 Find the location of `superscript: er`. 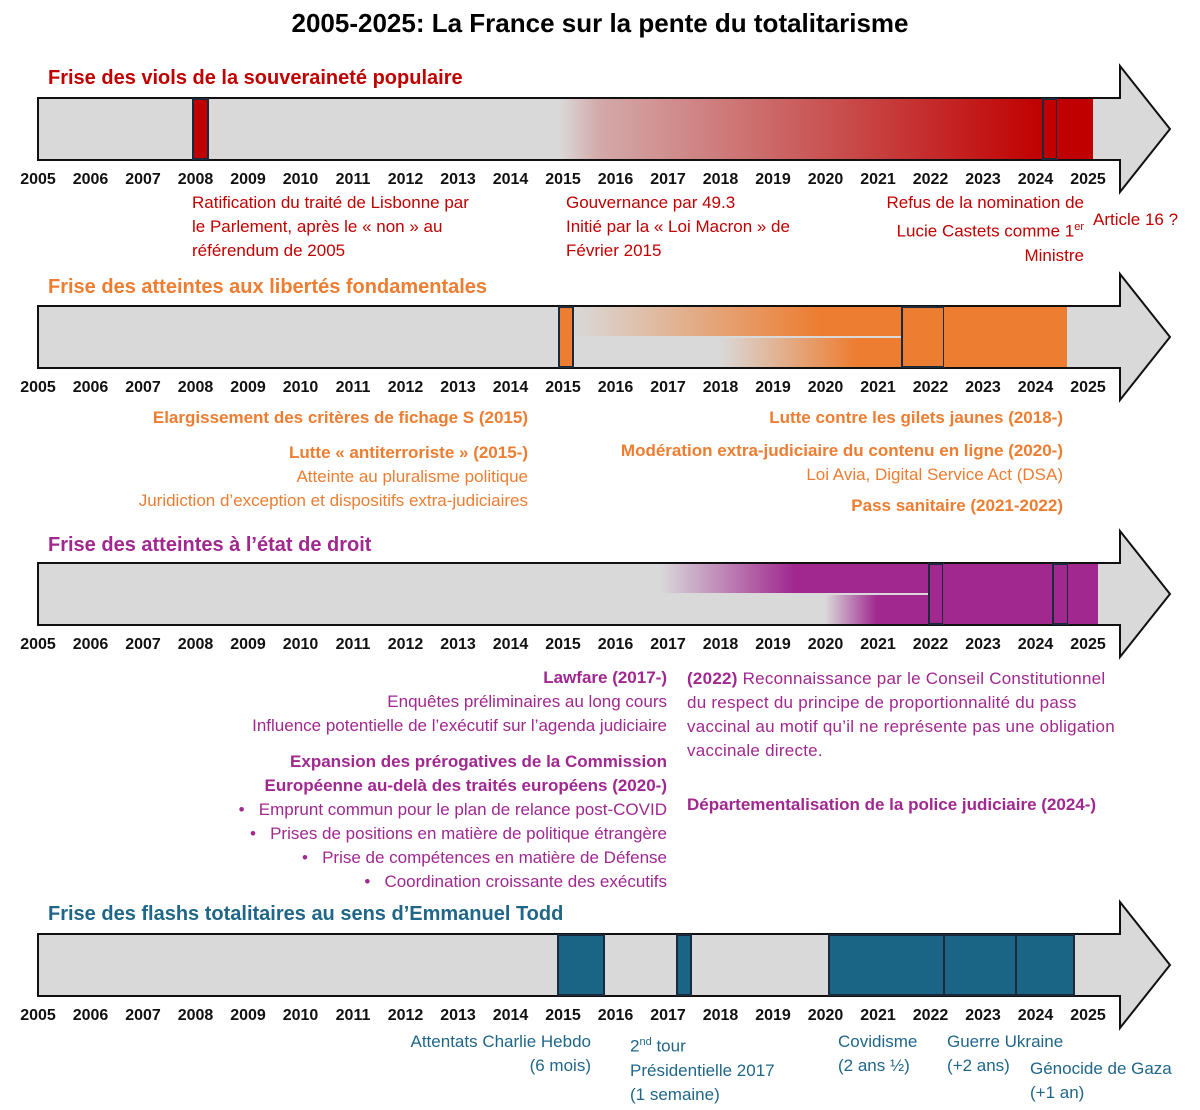

superscript: er is located at coordinates (1079, 227).